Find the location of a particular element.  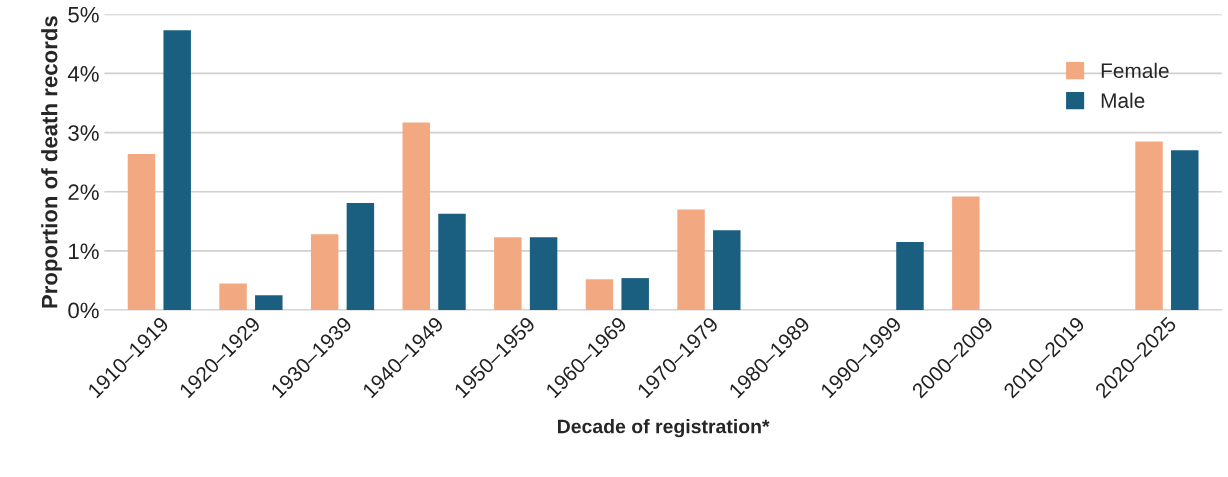

y-tick-label: 5% is located at coordinates (83, 14).